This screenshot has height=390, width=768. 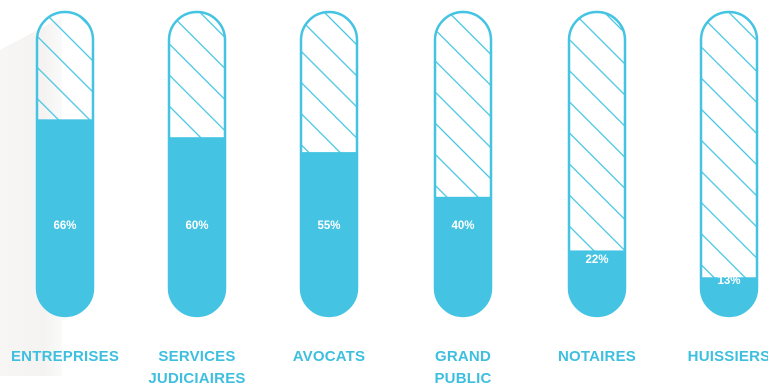 I want to click on category-label-5: NOTAIRES, so click(x=597, y=356).